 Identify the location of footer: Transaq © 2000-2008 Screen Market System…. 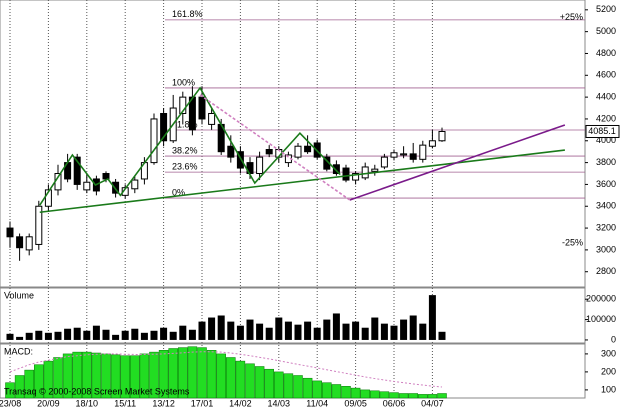
(97, 391).